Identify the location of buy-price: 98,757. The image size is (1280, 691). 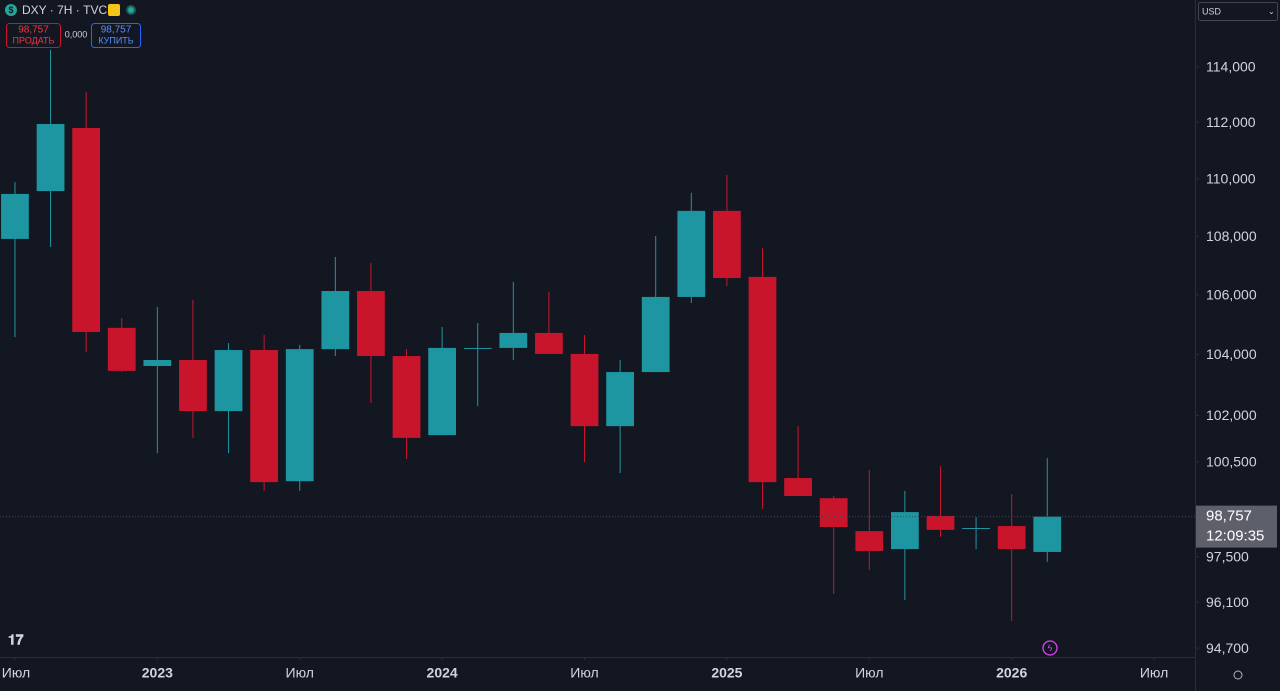
(116, 30).